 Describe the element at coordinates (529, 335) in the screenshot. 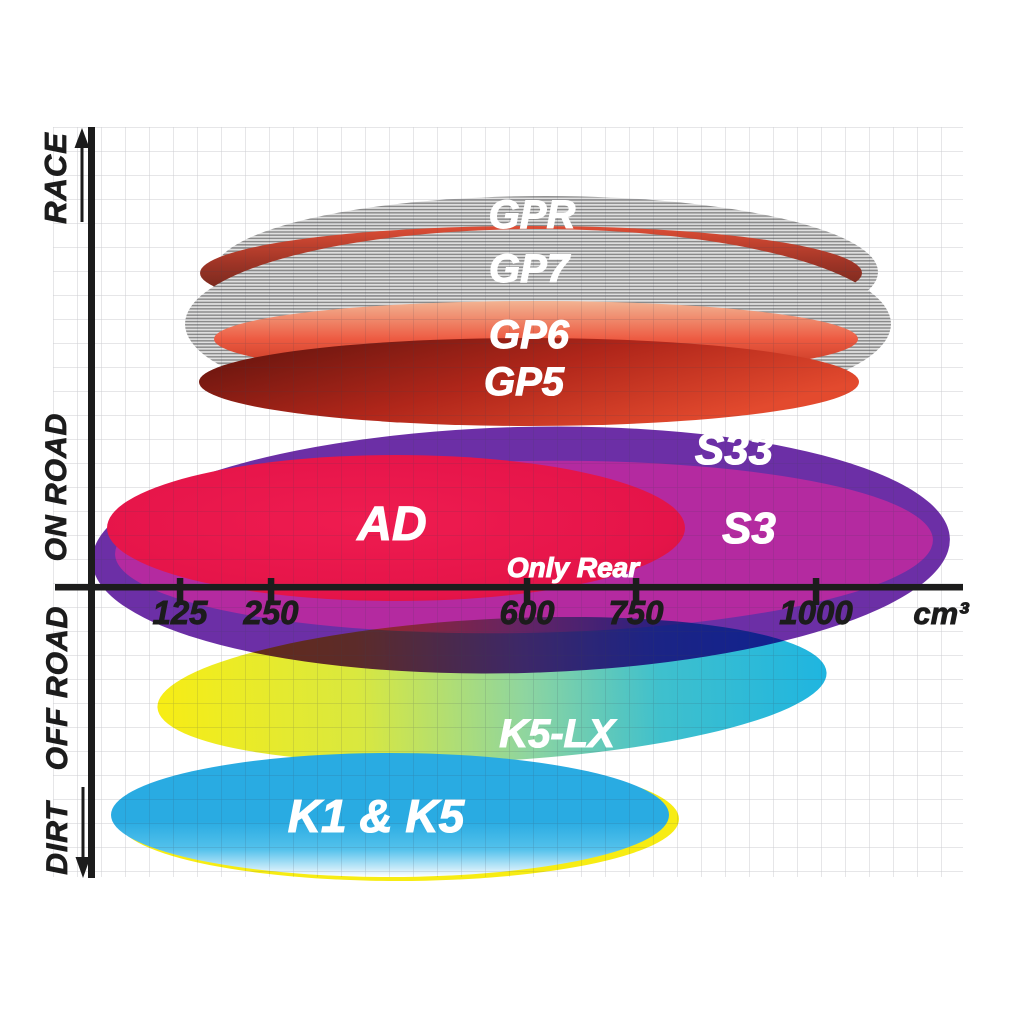

I see `label-gp6: GP6` at that location.